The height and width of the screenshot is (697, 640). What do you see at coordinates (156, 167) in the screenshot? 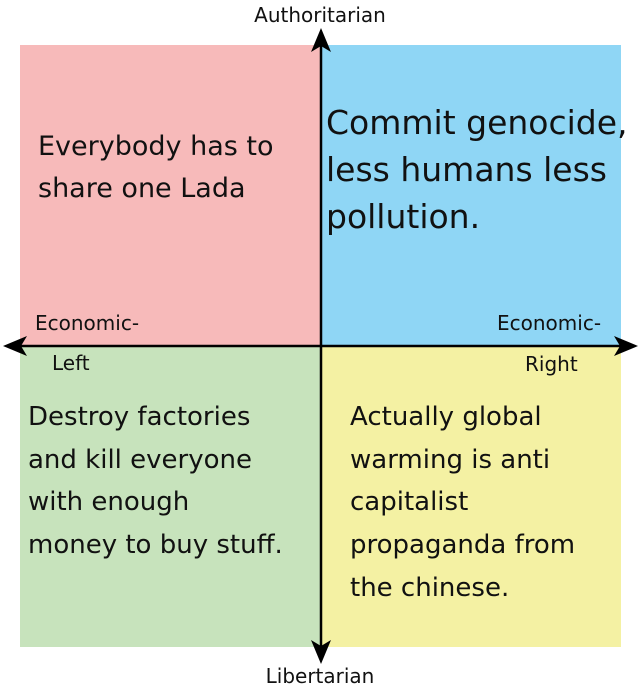
I see `quadrant-text-auth-left: Everybody has to share one Lada` at bounding box center [156, 167].